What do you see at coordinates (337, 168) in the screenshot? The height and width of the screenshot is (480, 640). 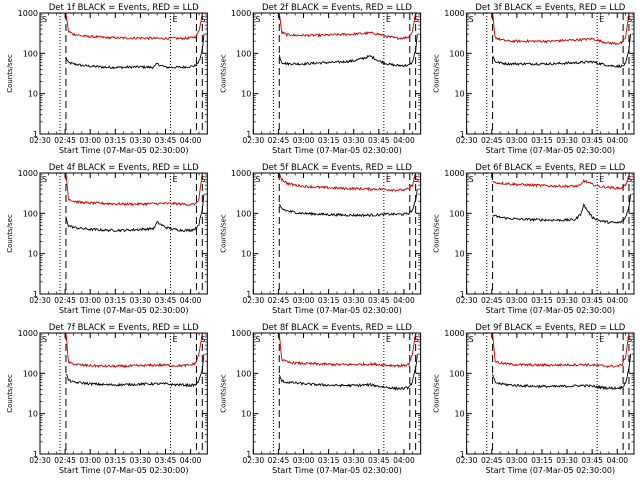 I see `panel-title: Det 5f BLACK = Events, RED = LLD` at bounding box center [337, 168].